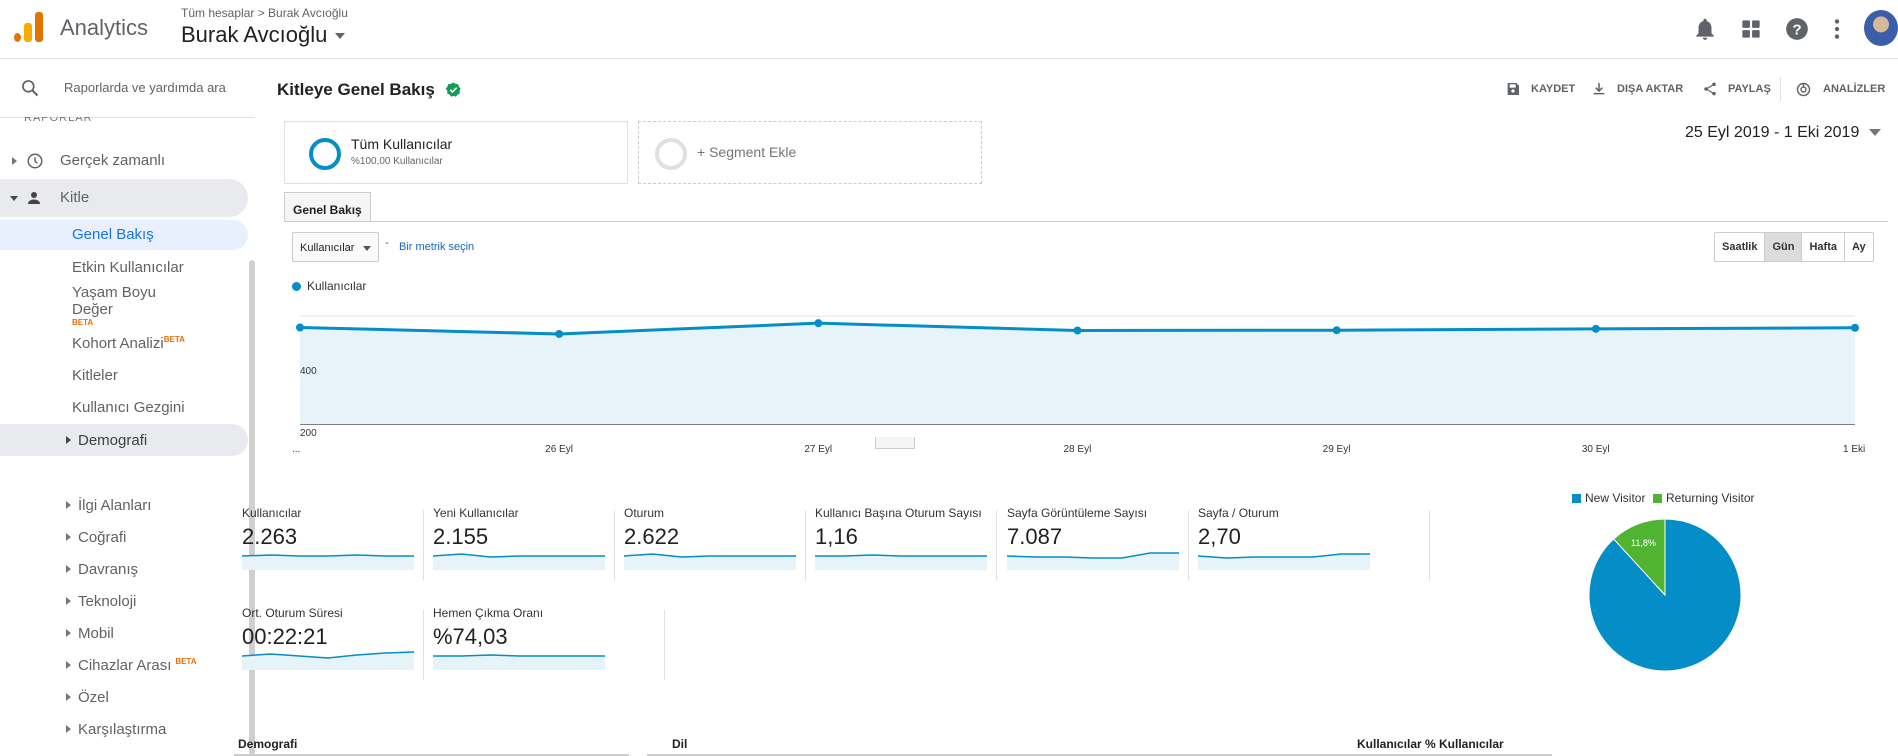  What do you see at coordinates (1077, 373) in the screenshot?
I see `series-area` at bounding box center [1077, 373].